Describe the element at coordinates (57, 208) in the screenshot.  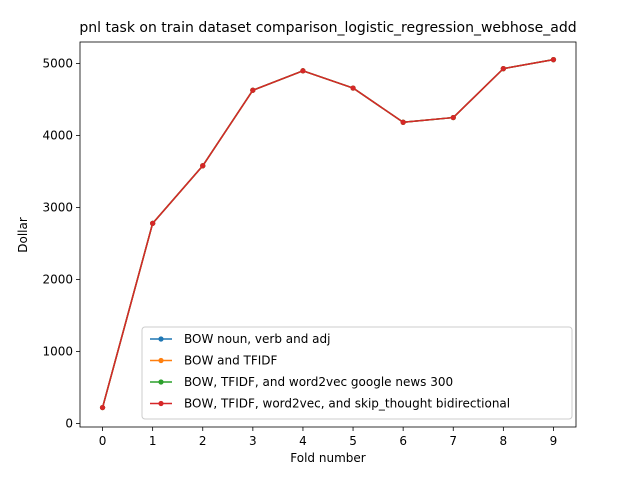
I see `y-tick-label: 3000` at that location.